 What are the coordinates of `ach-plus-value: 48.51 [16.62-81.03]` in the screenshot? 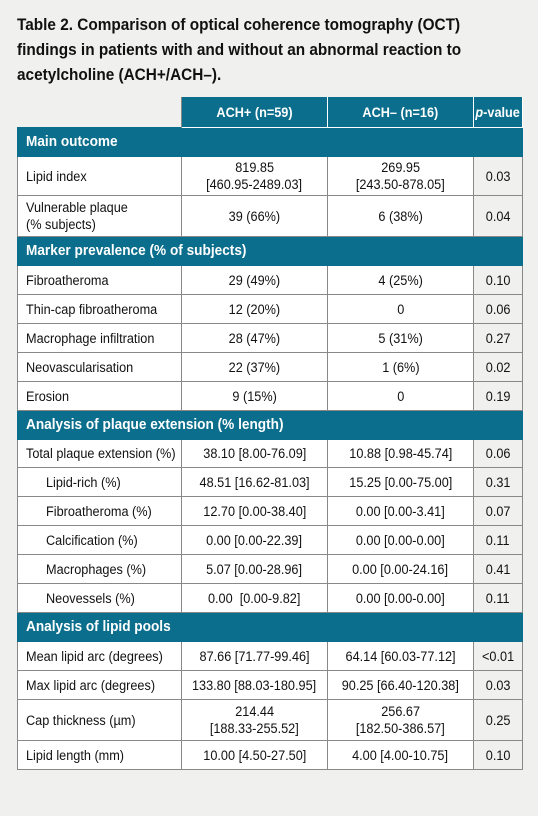 It's located at (254, 482).